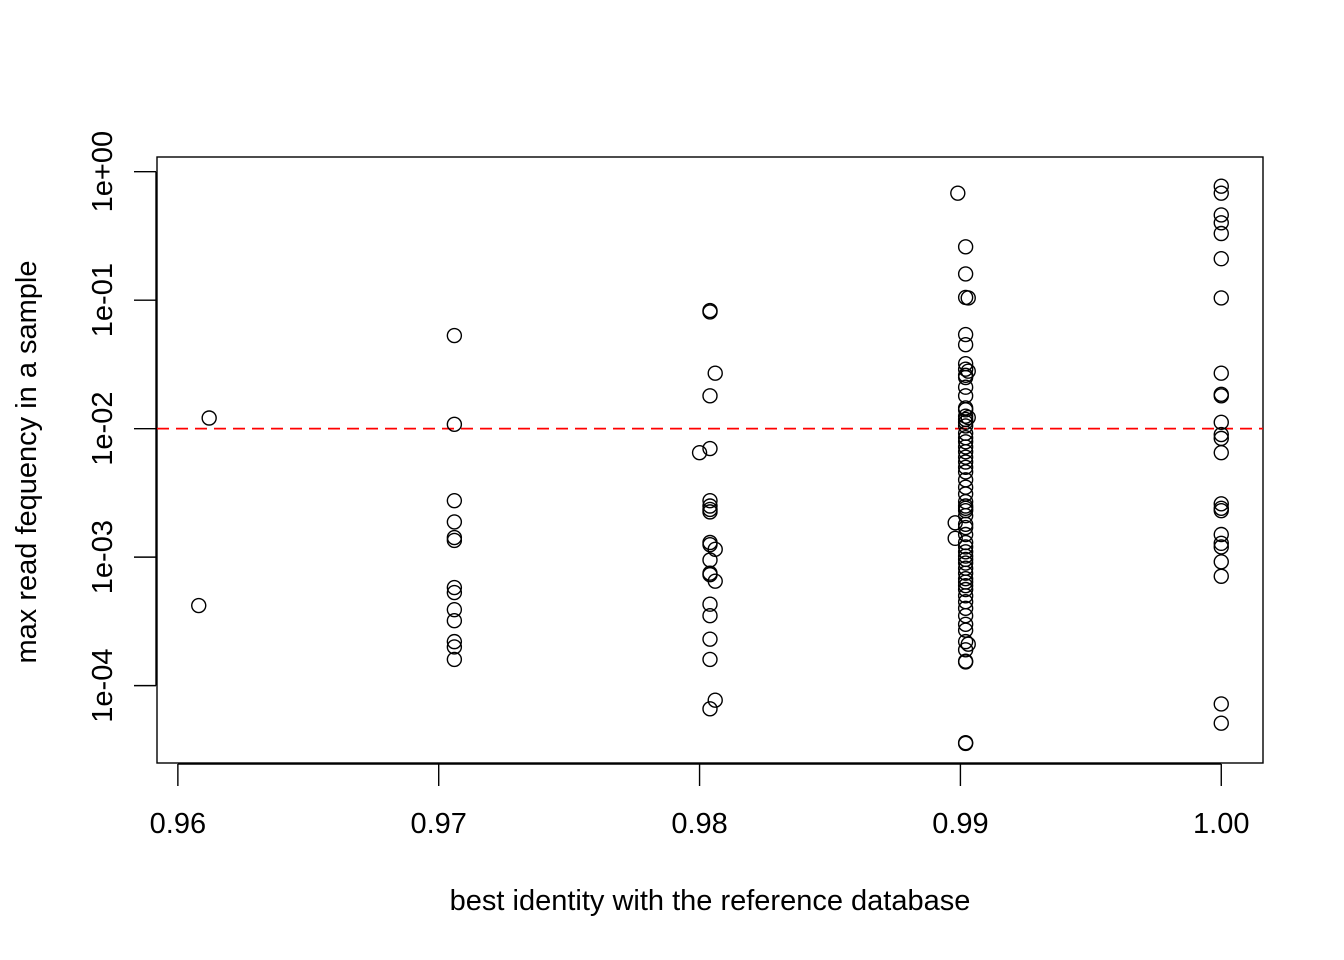  Describe the element at coordinates (699, 824) in the screenshot. I see `x-tick-label: 0.98` at that location.